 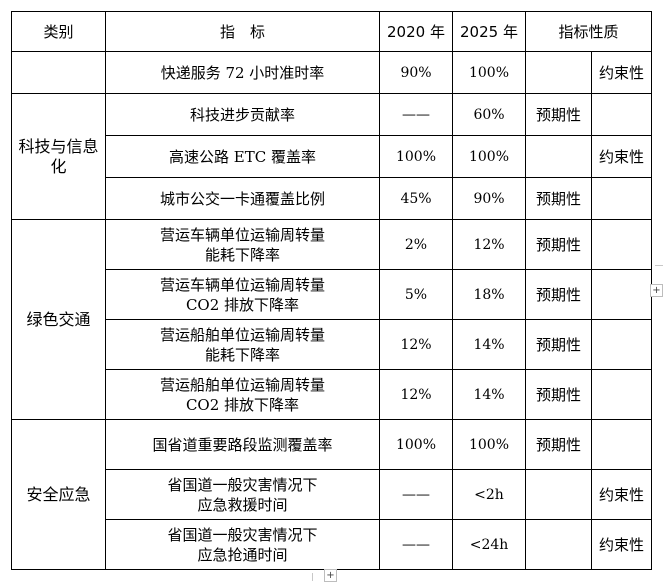 I want to click on table-row: 省国道一般灾害情况下 应急抢通时间 —— <24h 约束性, so click(x=332, y=544).